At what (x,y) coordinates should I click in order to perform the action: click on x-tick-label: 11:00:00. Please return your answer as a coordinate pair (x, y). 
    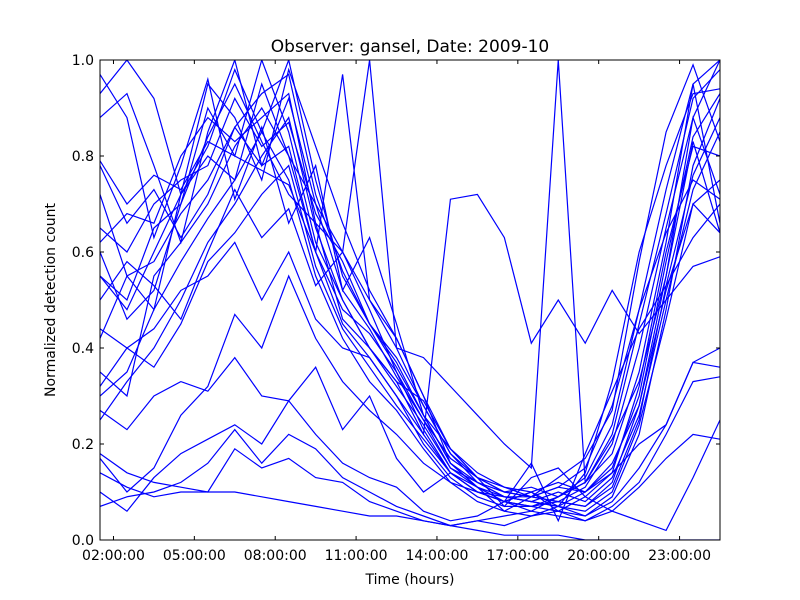
    Looking at the image, I should click on (356, 556).